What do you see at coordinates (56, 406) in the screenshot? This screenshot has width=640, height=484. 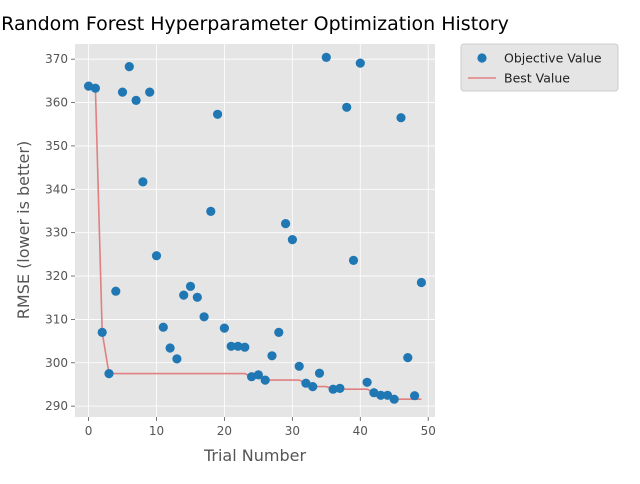 I see `y-tick-label: 290` at bounding box center [56, 406].